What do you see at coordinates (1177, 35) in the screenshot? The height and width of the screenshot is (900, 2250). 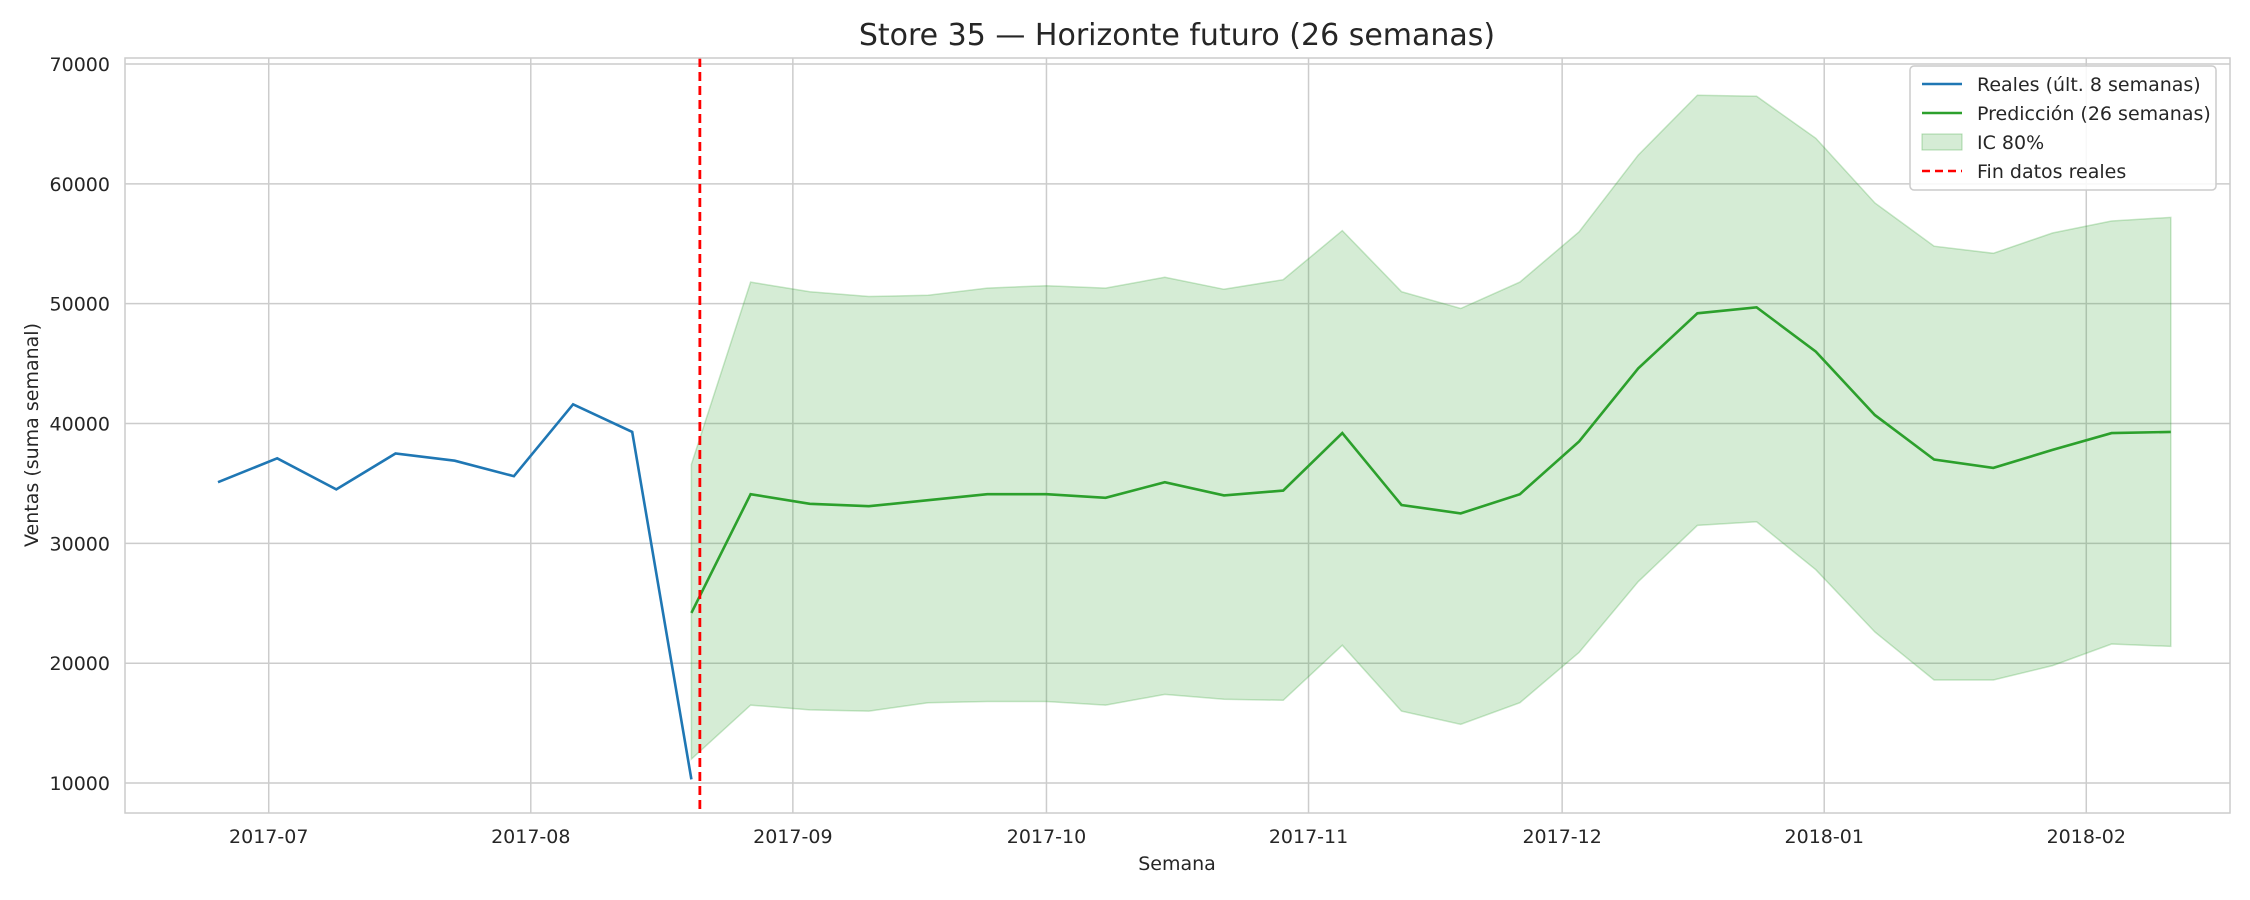 I see `chart-title: Store 35 — Horizonte futuro (26 semanas)` at bounding box center [1177, 35].